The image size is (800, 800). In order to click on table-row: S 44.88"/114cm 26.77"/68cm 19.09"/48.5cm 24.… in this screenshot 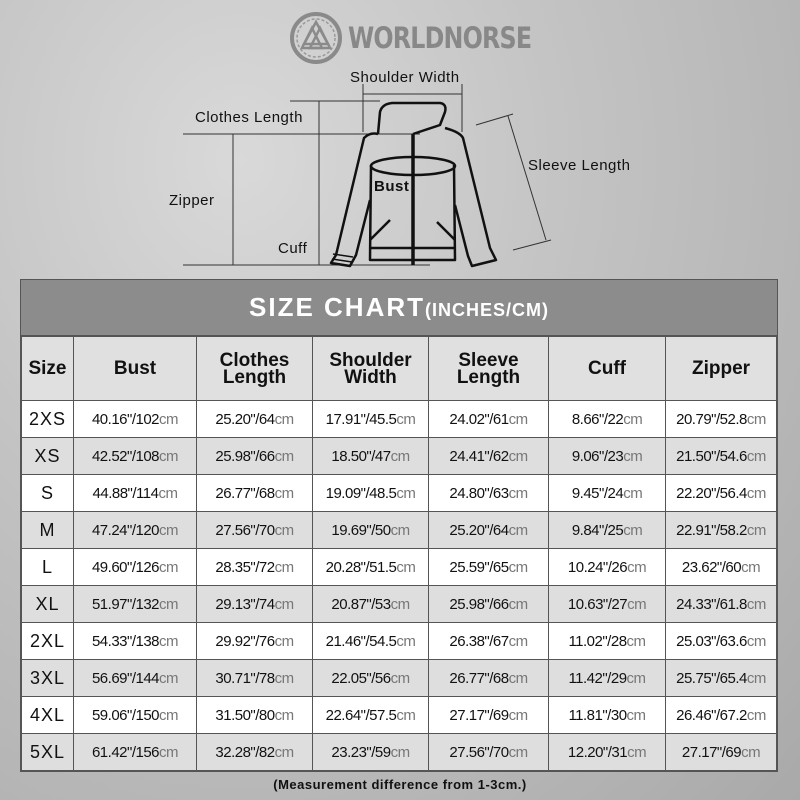, I will do `click(399, 493)`.